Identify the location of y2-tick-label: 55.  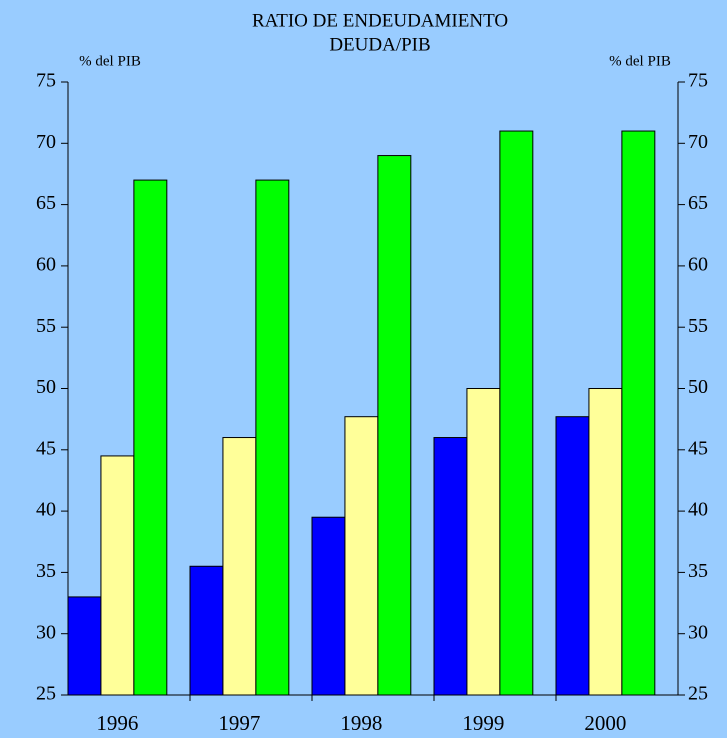
(698, 326).